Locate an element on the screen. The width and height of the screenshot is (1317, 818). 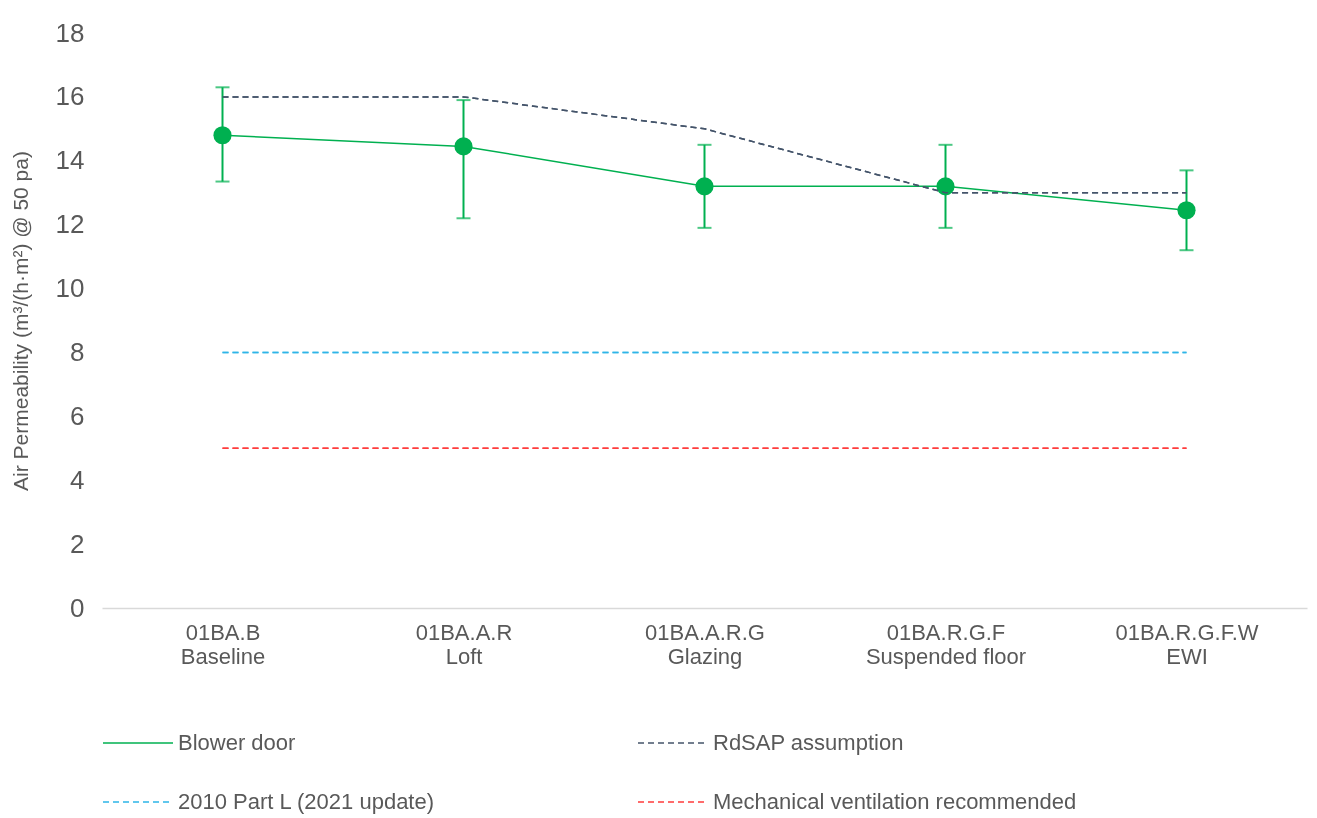
x-tick-label: 01BA.R.G.F Suspended floor is located at coordinates (946, 644).